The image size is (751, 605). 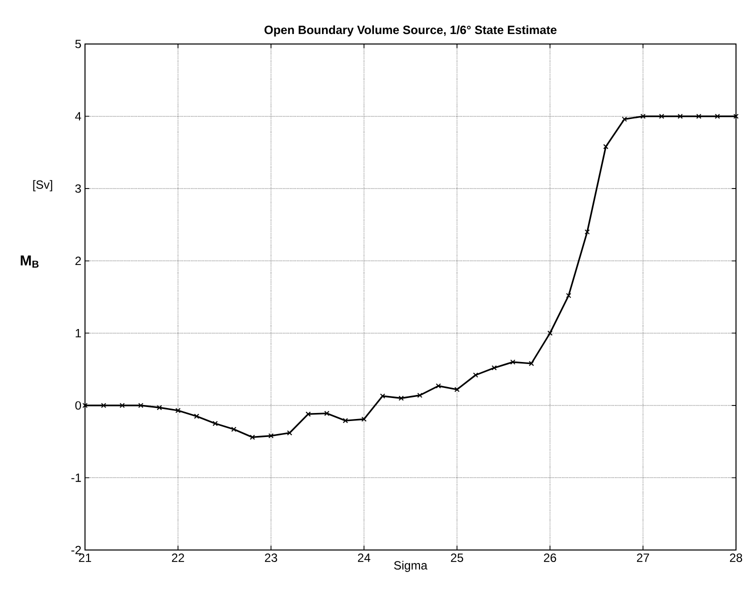 What do you see at coordinates (550, 558) in the screenshot?
I see `x-tick-label: 26` at bounding box center [550, 558].